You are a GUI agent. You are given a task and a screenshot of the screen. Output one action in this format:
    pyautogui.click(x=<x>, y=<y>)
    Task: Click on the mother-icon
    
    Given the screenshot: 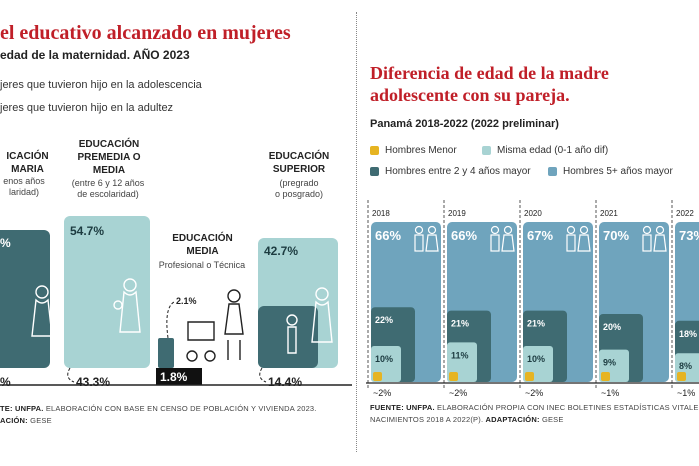 What is the action you would take?
    pyautogui.click(x=42, y=311)
    